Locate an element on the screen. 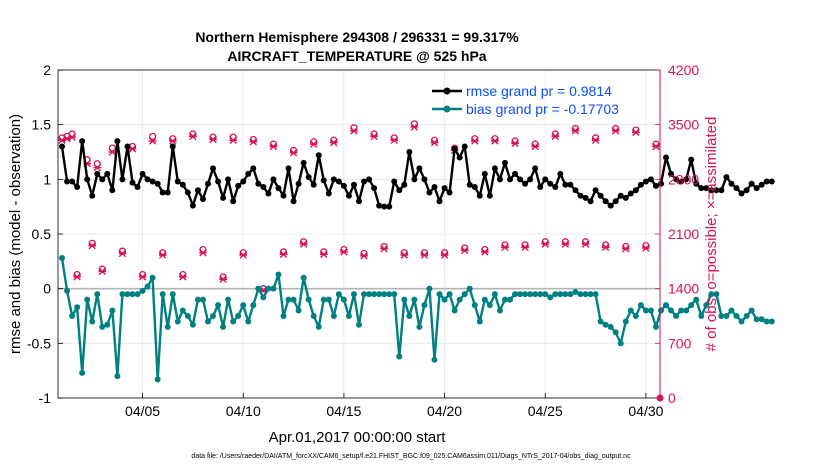 The image size is (830, 470). y-left-tick-label: -1 is located at coordinates (45, 398).